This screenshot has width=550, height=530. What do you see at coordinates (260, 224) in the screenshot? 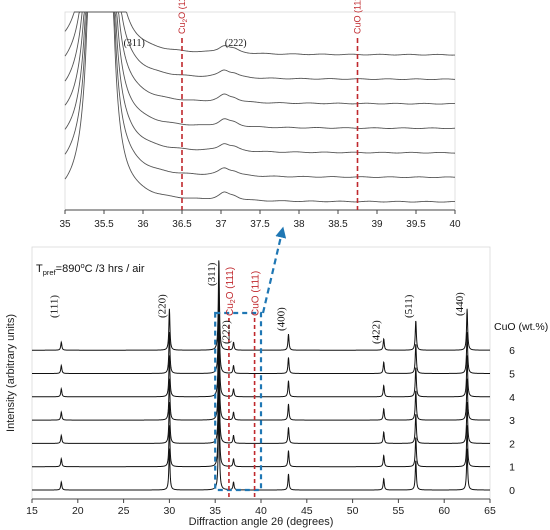
I see `inset-x-tick-label: 37.5` at bounding box center [260, 224].